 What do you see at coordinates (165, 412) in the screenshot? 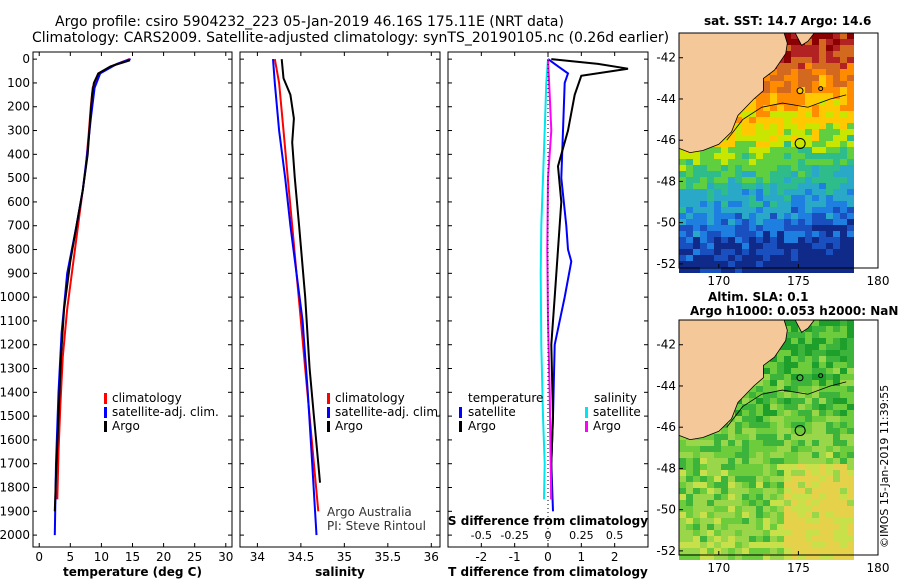
I see `legend-label: satellite-adj. clim.` at bounding box center [165, 412].